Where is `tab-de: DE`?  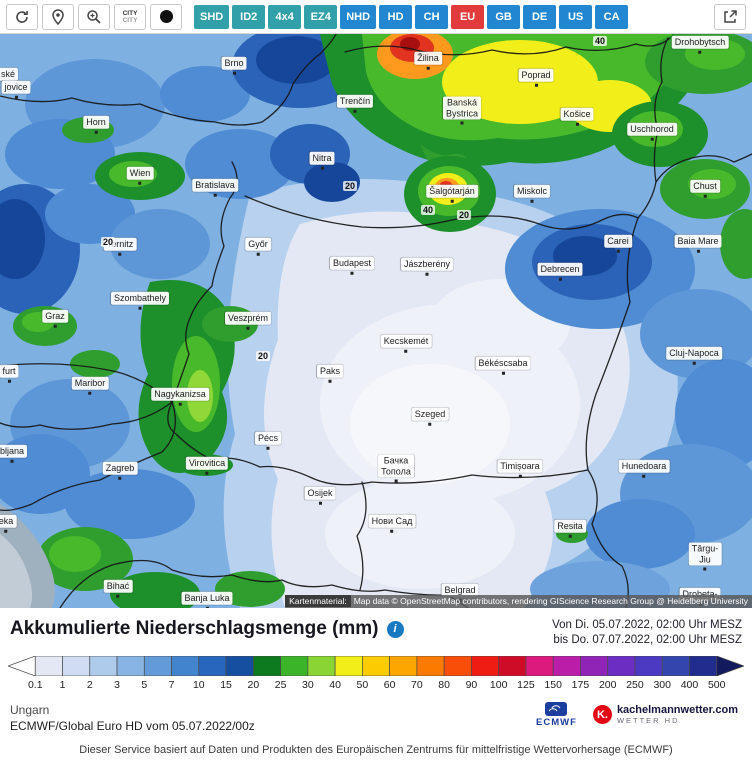 tab-de: DE is located at coordinates (540, 16).